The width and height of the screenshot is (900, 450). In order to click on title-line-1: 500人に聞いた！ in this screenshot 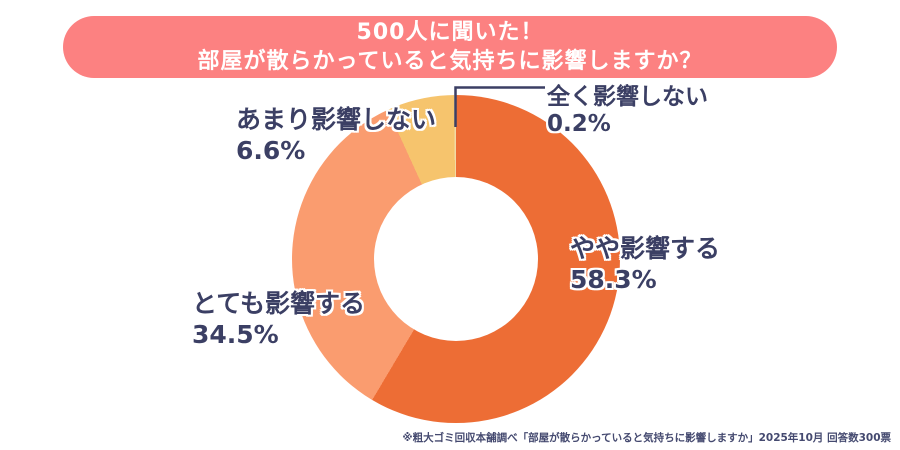, I will do `click(450, 32)`.